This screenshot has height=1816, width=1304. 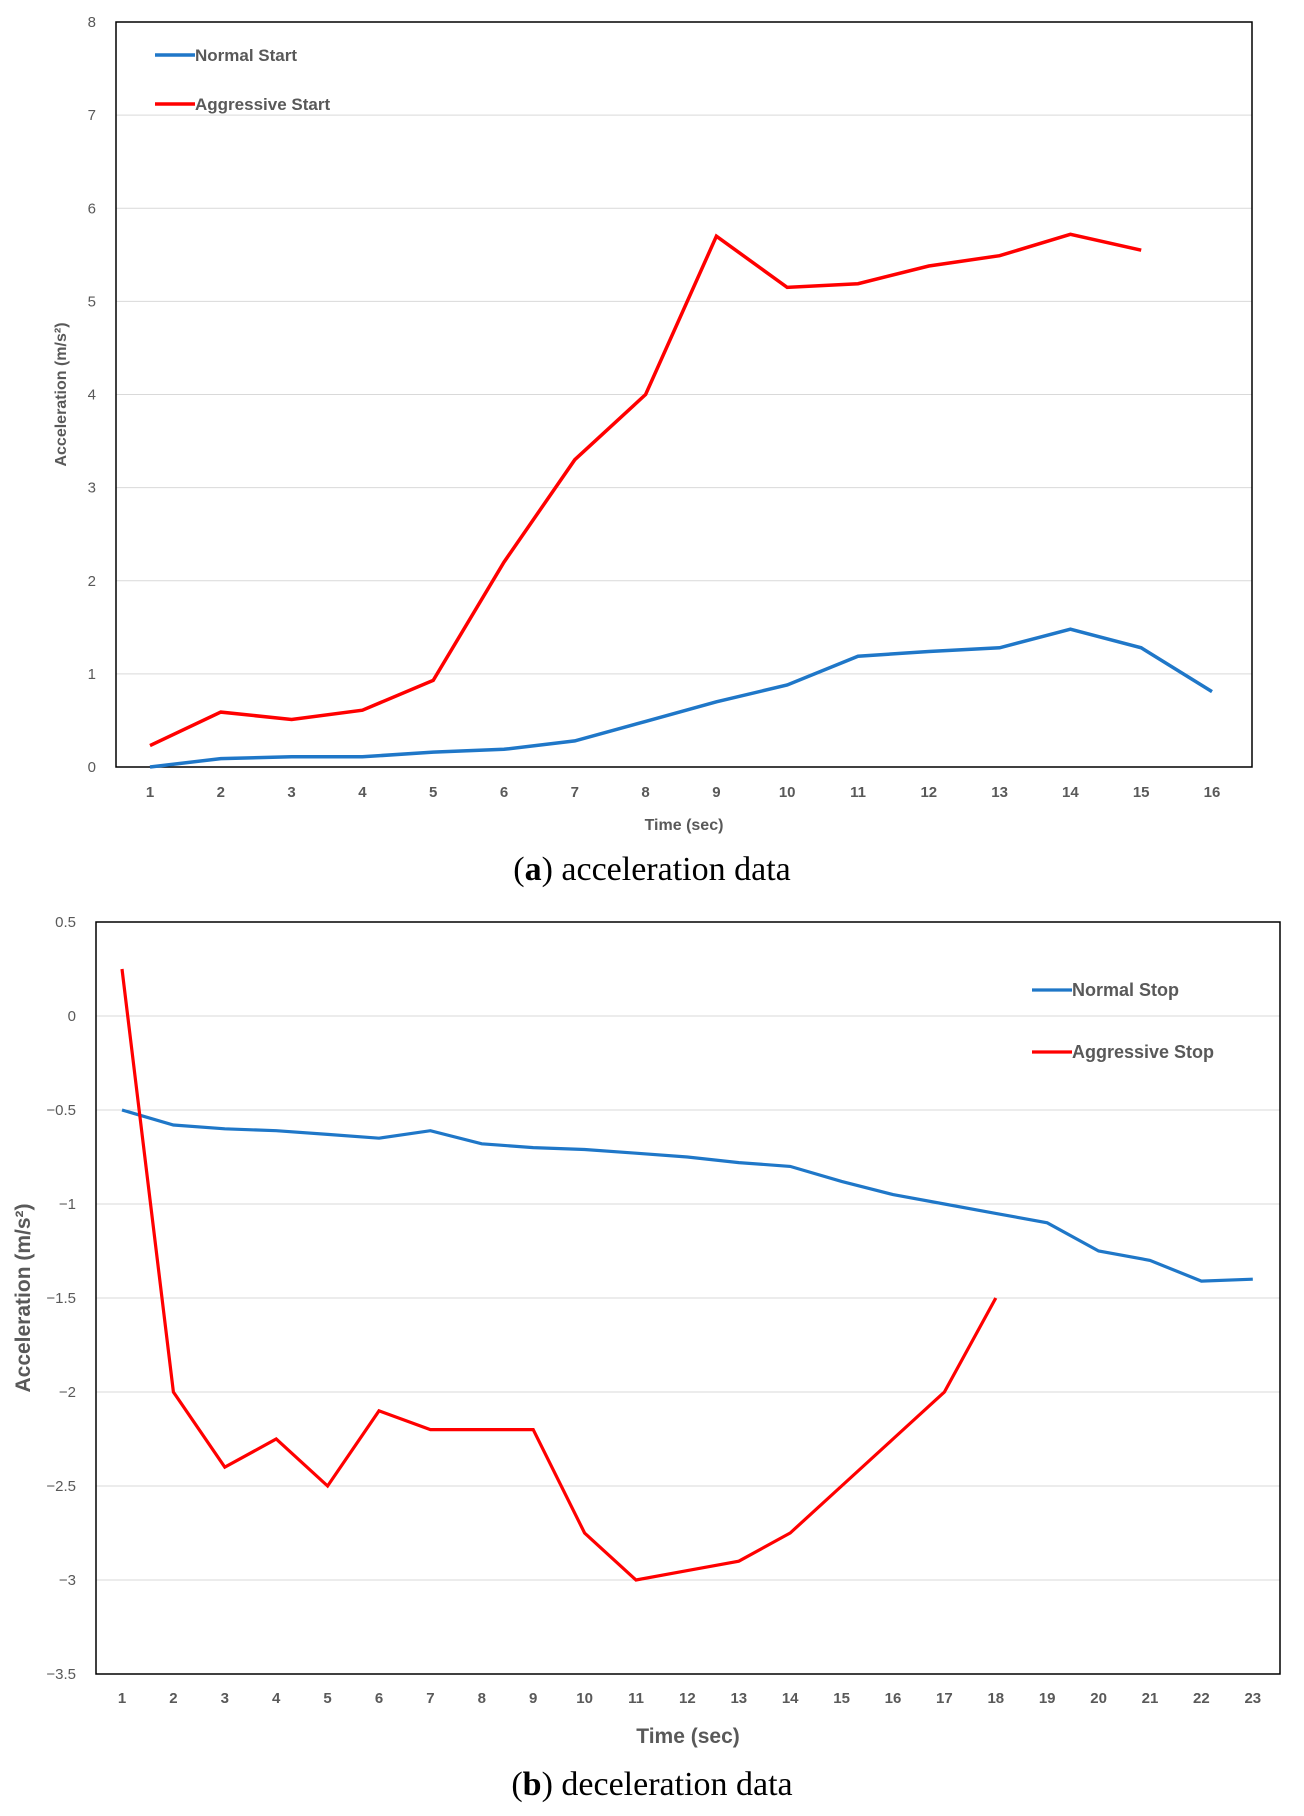 What do you see at coordinates (65, 922) in the screenshot?
I see `y-tick-label: 0.5` at bounding box center [65, 922].